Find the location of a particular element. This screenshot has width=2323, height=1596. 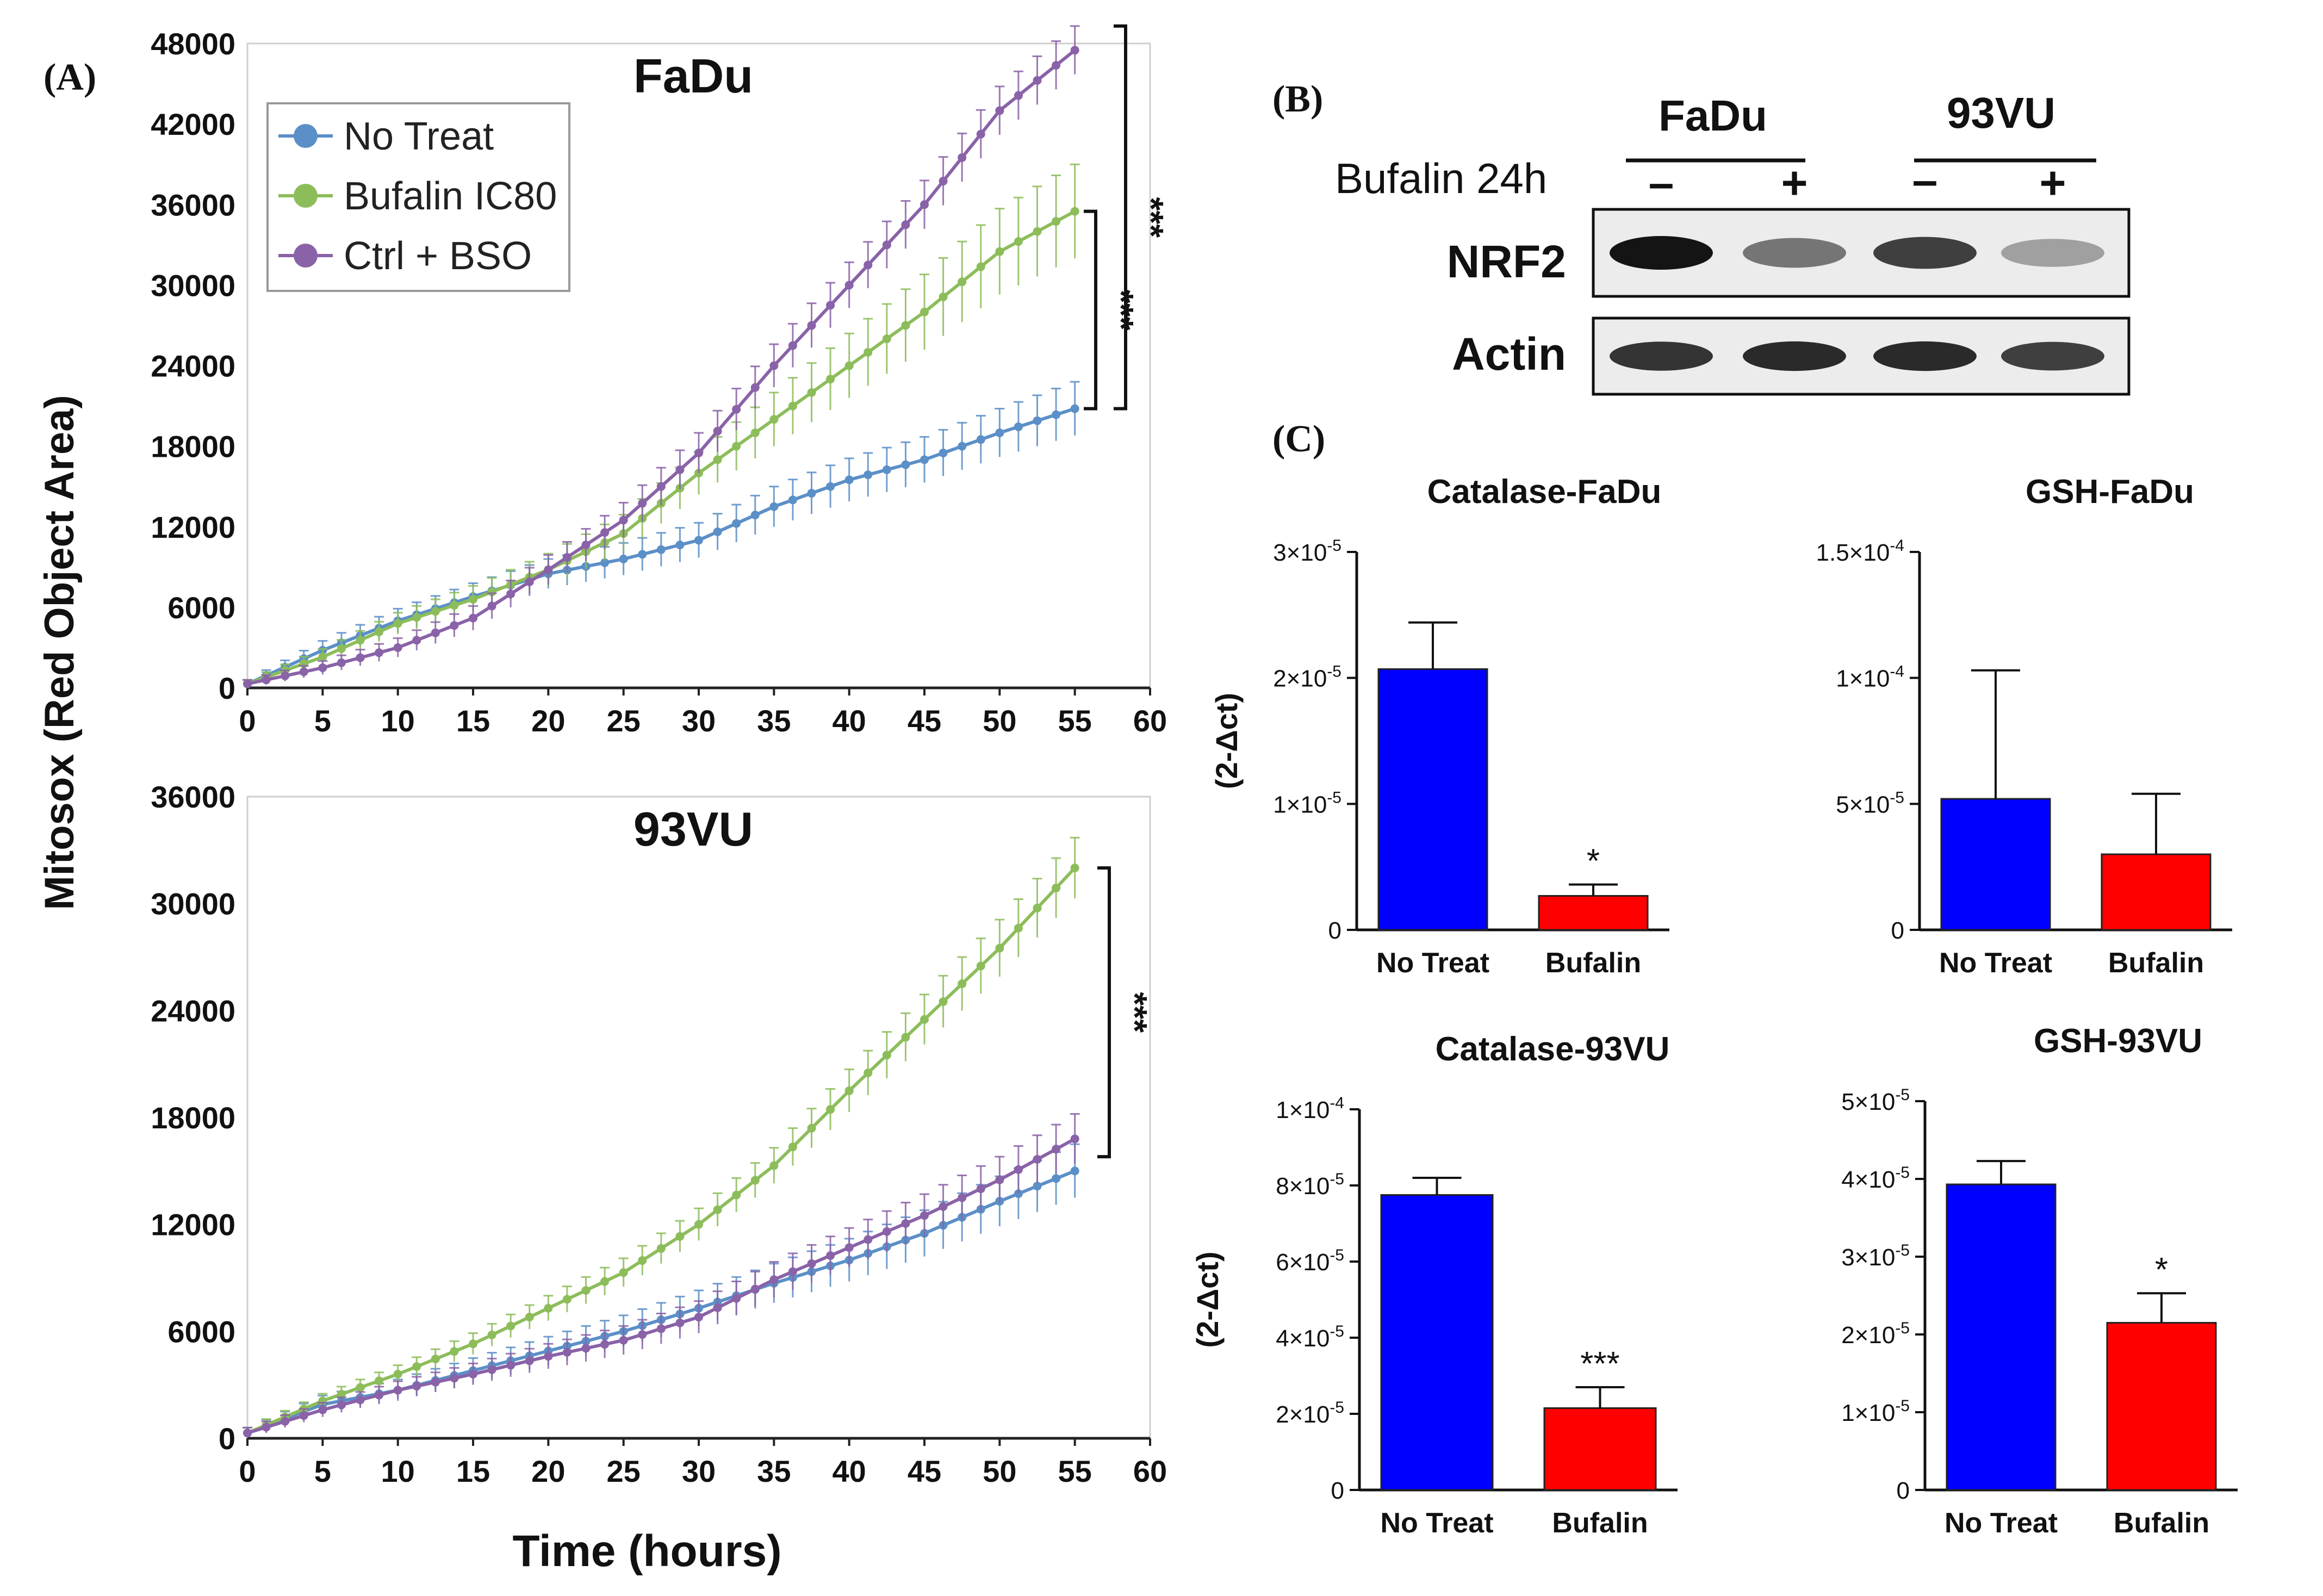

x-tick-label-fadu: 25 is located at coordinates (624, 721).